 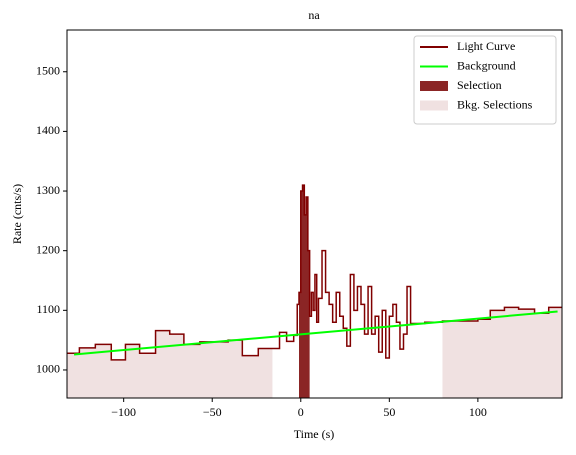 What do you see at coordinates (479, 85) in the screenshot?
I see `legend-label: Selection` at bounding box center [479, 85].